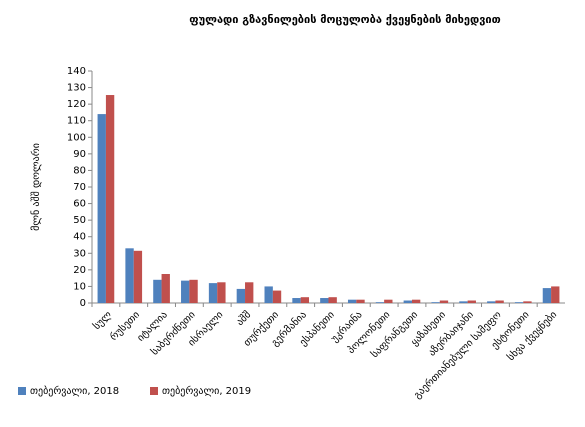  What do you see at coordinates (74, 391) in the screenshot?
I see `legend-label: თებერვალი, 2018` at bounding box center [74, 391].